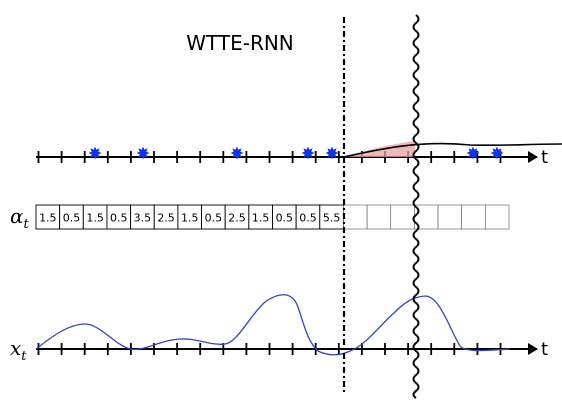 The image size is (562, 405). Describe the element at coordinates (544, 349) in the screenshot. I see `input-axis-label: t` at that location.